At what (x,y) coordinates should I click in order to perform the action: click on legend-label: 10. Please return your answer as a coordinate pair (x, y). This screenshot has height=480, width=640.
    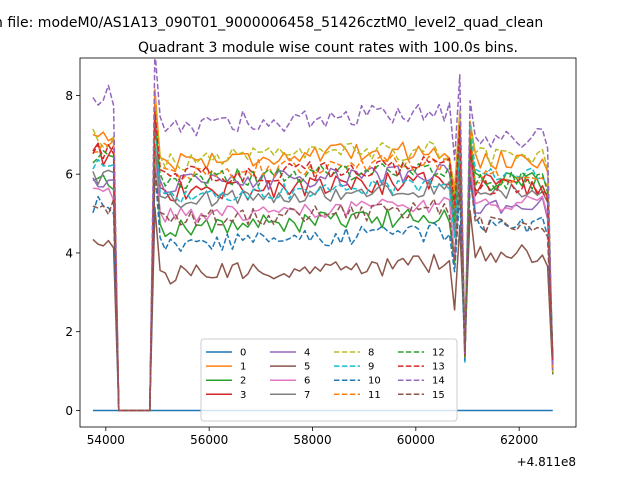
    Looking at the image, I should click on (374, 381).